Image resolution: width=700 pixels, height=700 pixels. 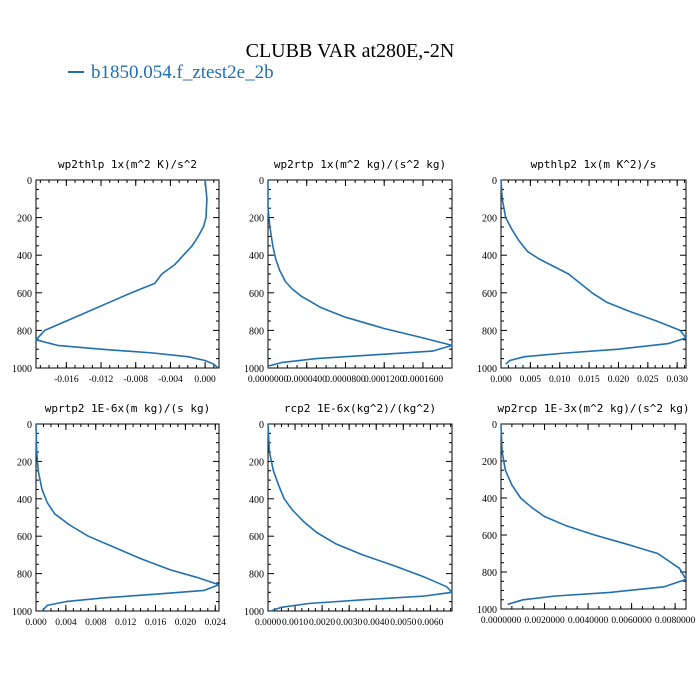 I want to click on x-tick-label: 0.012, so click(x=126, y=623).